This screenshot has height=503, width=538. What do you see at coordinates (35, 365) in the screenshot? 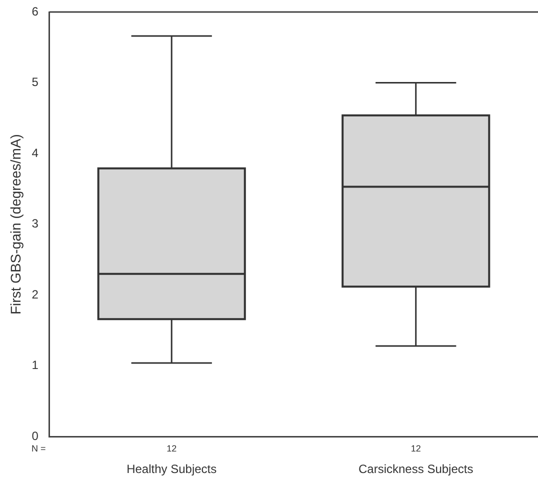
I see `y-tick-label: 1` at bounding box center [35, 365].